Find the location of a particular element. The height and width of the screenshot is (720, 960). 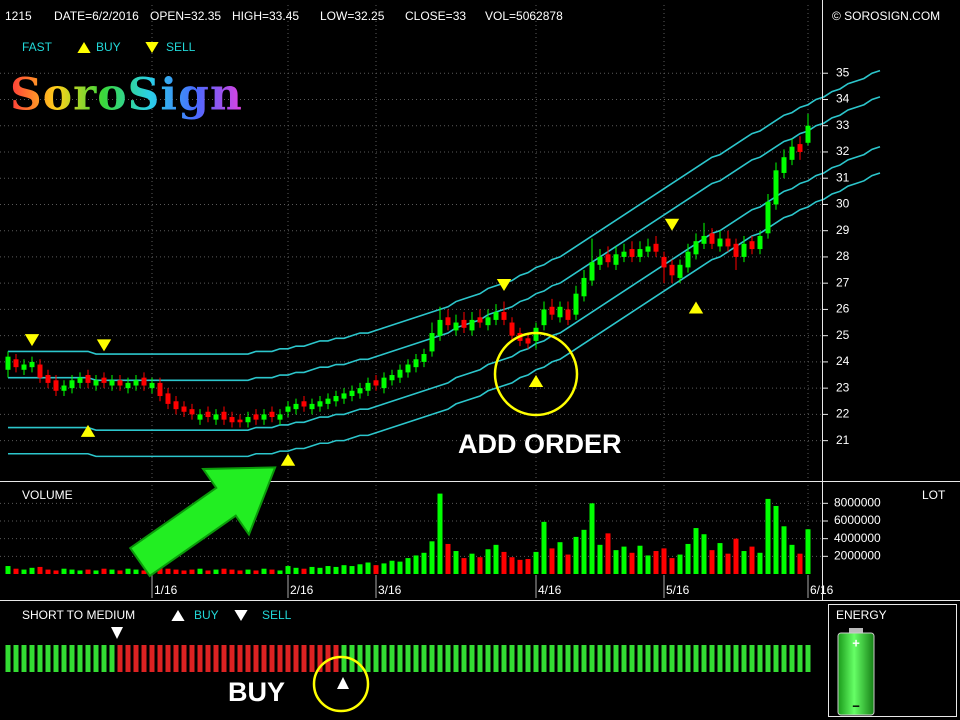

sell-marker is located at coordinates (672, 224).